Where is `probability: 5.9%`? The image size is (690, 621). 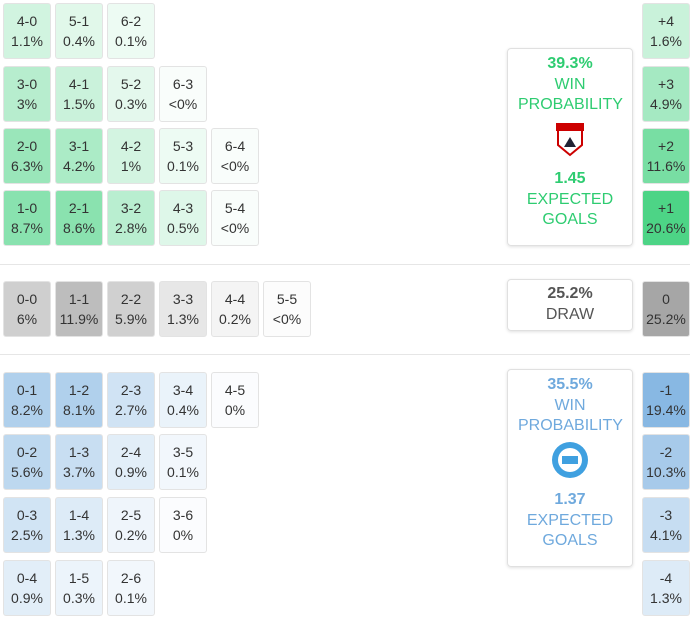
probability: 5.9% is located at coordinates (131, 319).